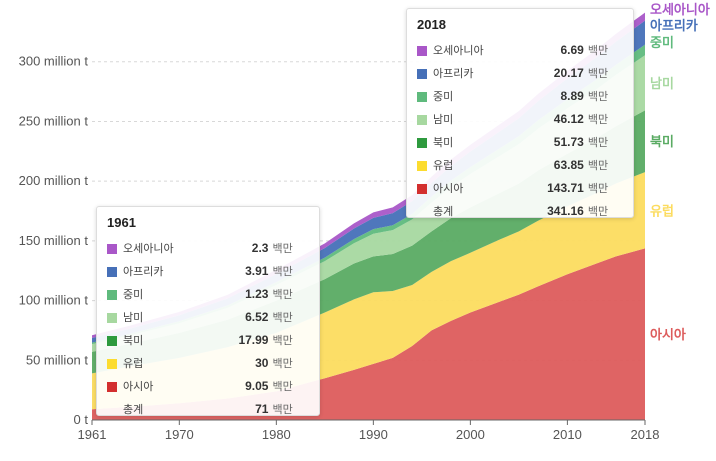  I want to click on x-tick-label: 2000, so click(470, 434).